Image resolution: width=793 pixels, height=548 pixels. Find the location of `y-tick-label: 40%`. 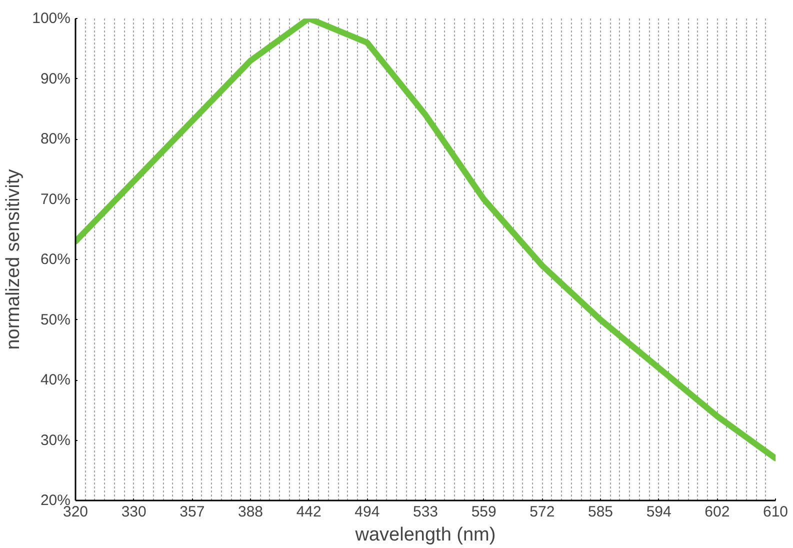

y-tick-label: 40% is located at coordinates (55, 380).